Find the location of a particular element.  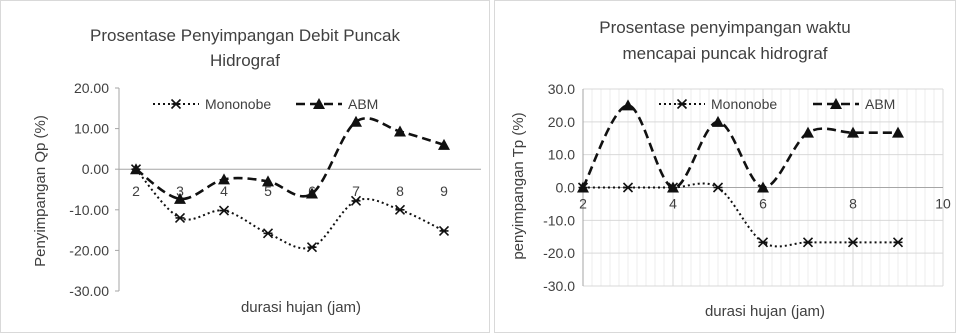

y-tick-label: 30.0 is located at coordinates (561, 89).